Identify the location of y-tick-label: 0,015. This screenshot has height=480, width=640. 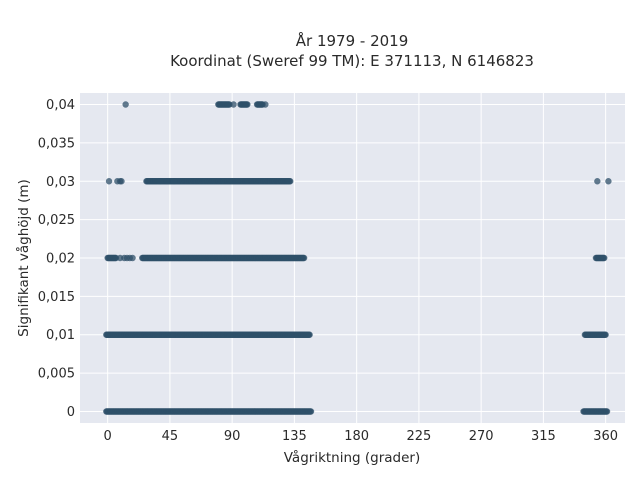
(56, 297).